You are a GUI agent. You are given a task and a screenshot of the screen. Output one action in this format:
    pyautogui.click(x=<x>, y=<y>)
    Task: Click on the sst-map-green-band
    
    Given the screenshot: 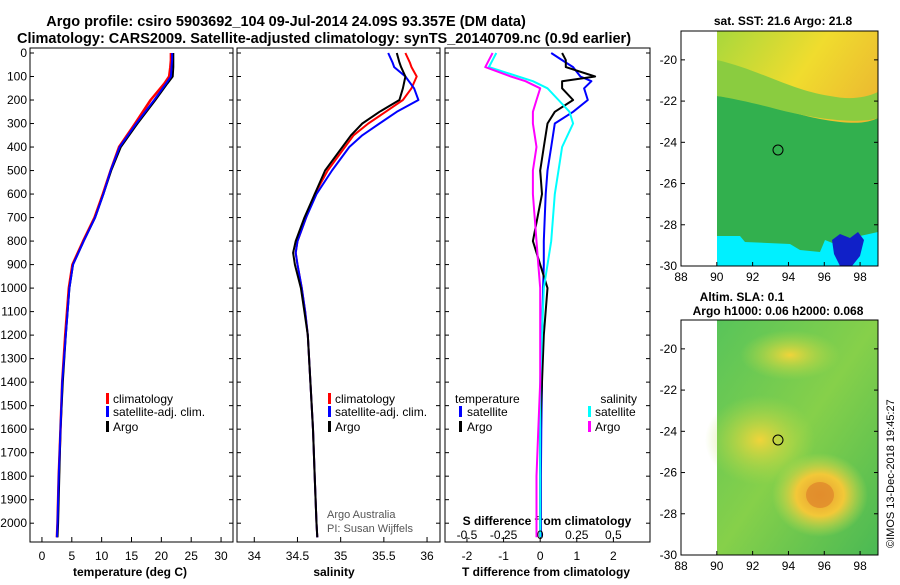 What is the action you would take?
    pyautogui.click(x=797, y=181)
    